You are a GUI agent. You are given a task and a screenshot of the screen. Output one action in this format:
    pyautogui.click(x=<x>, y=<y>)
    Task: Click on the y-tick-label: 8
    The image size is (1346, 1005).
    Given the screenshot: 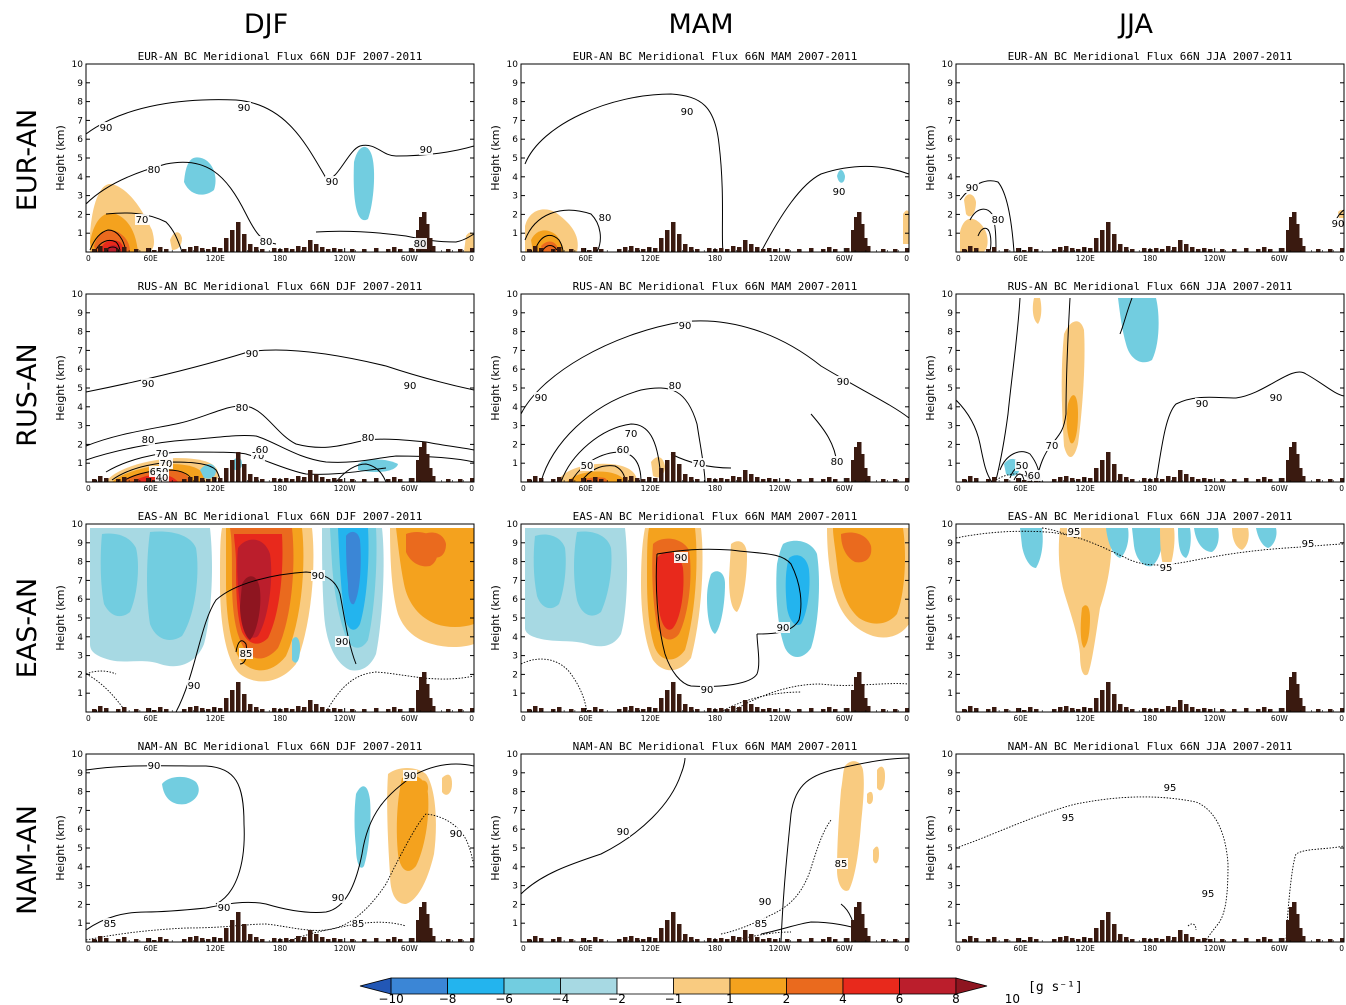 What is the action you would take?
    pyautogui.click(x=515, y=563)
    